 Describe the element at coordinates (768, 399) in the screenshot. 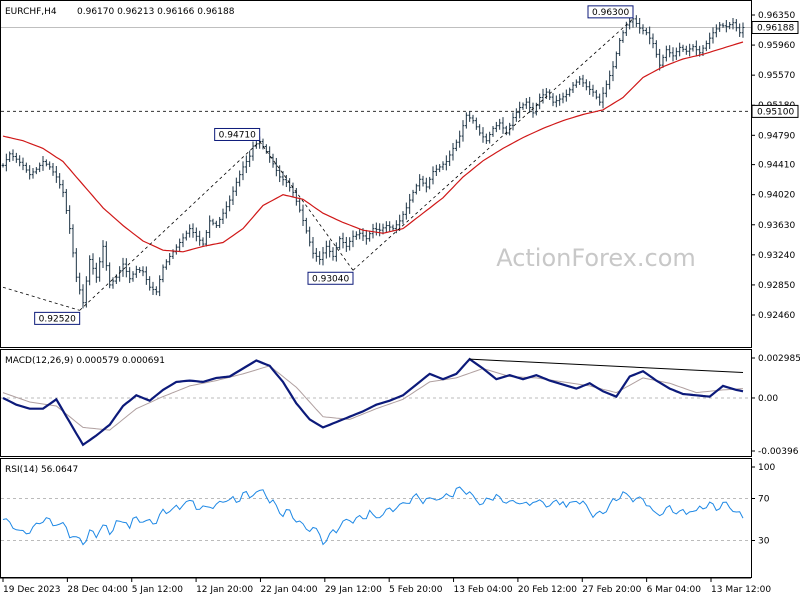

I see `macd-axis-label-1: 0.00` at that location.